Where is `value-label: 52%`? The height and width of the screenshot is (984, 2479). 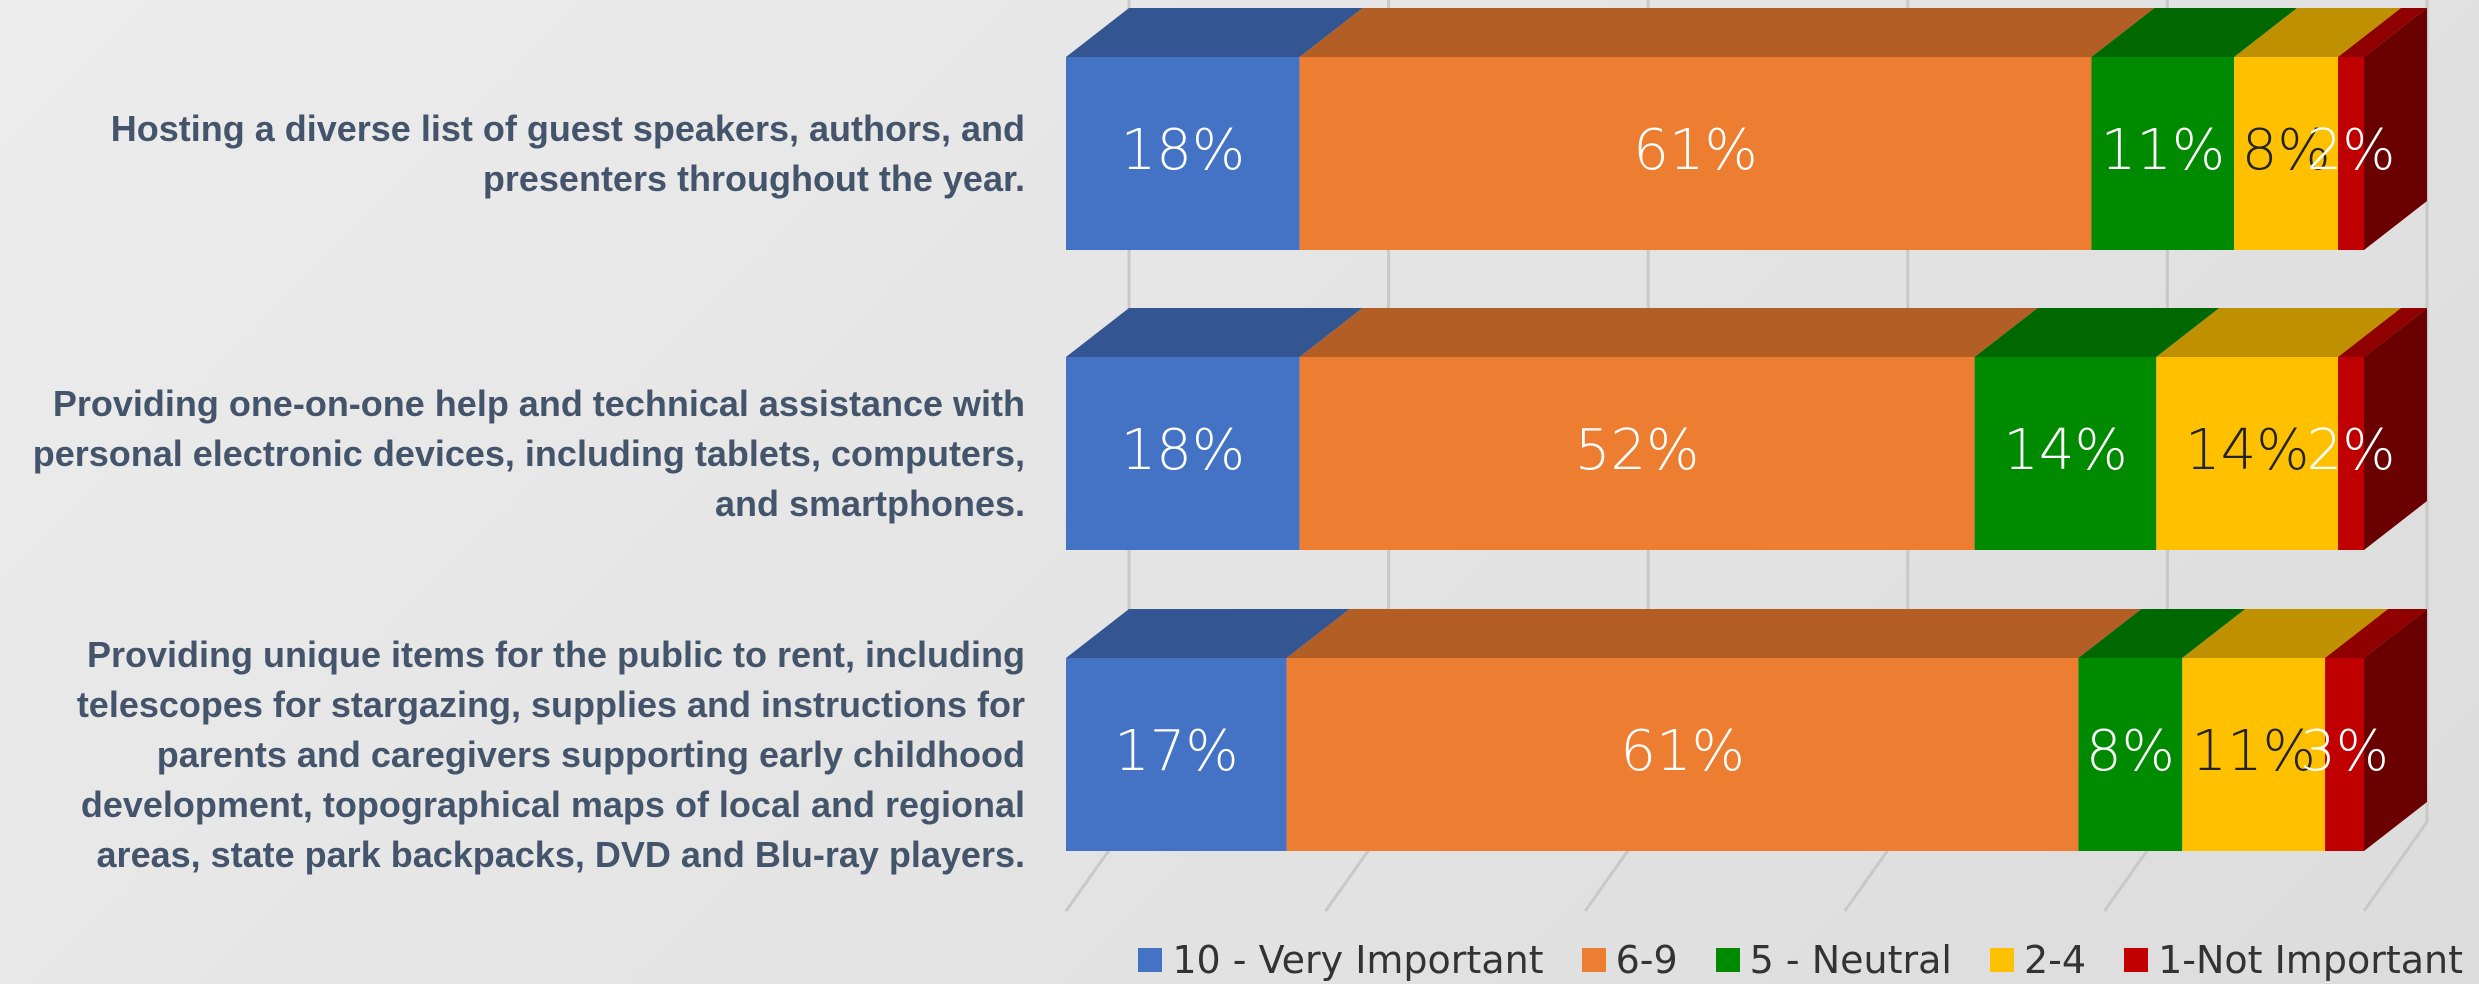 value-label: 52% is located at coordinates (1637, 450).